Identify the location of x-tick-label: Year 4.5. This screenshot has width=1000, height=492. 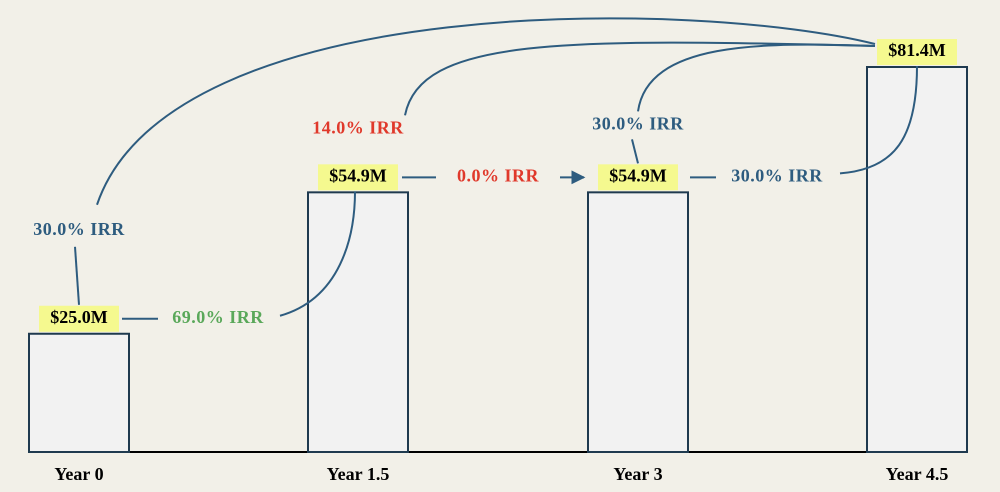
(917, 474).